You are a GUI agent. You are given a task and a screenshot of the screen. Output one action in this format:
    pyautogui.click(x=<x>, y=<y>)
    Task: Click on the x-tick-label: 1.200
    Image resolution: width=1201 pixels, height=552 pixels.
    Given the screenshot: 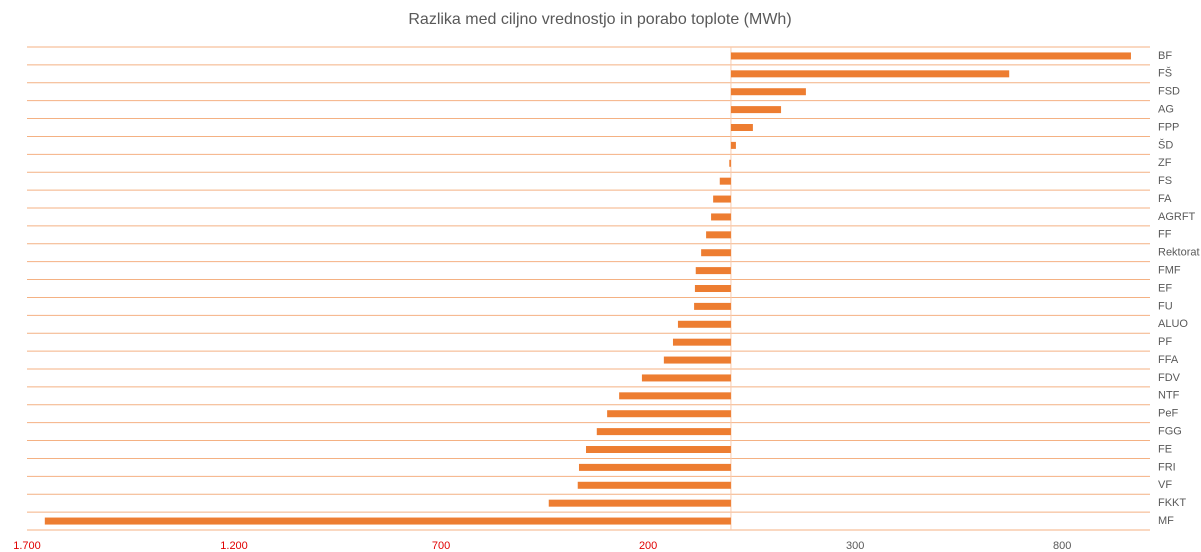 What is the action you would take?
    pyautogui.click(x=234, y=546)
    